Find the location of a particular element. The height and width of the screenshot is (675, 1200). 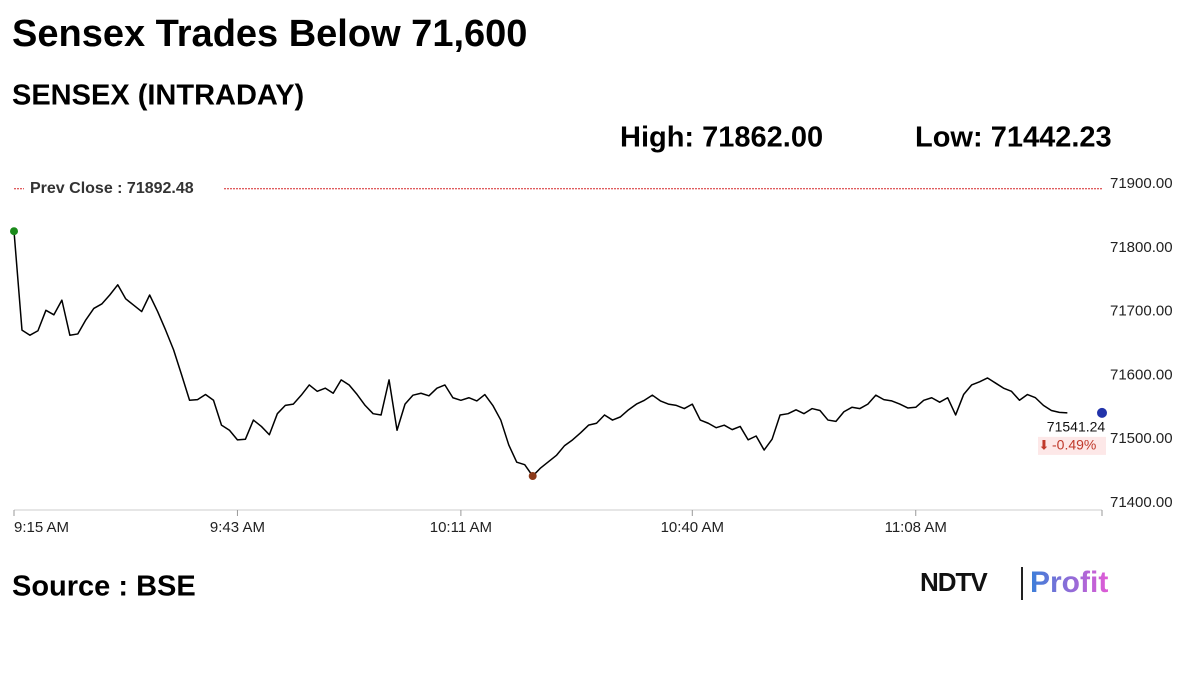

high-label: High: 71862.00 is located at coordinates (721, 138).